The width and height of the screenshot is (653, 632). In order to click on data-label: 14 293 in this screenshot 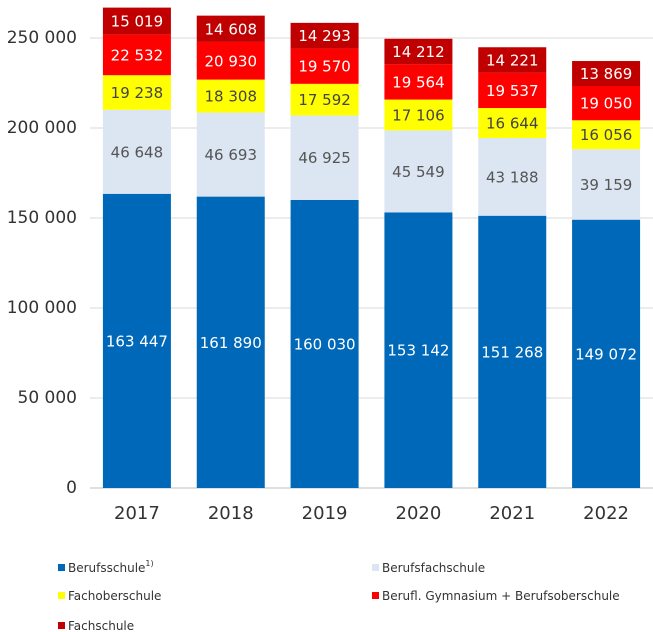, I will do `click(324, 36)`.